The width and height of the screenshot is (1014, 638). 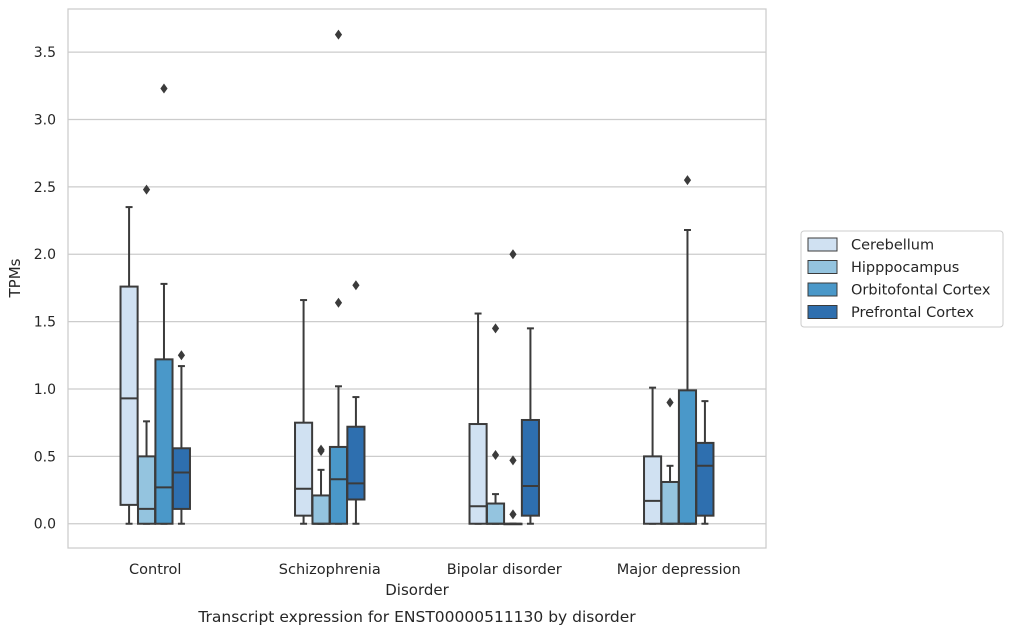 I want to click on y-tick-label: 2.0, so click(x=45, y=255).